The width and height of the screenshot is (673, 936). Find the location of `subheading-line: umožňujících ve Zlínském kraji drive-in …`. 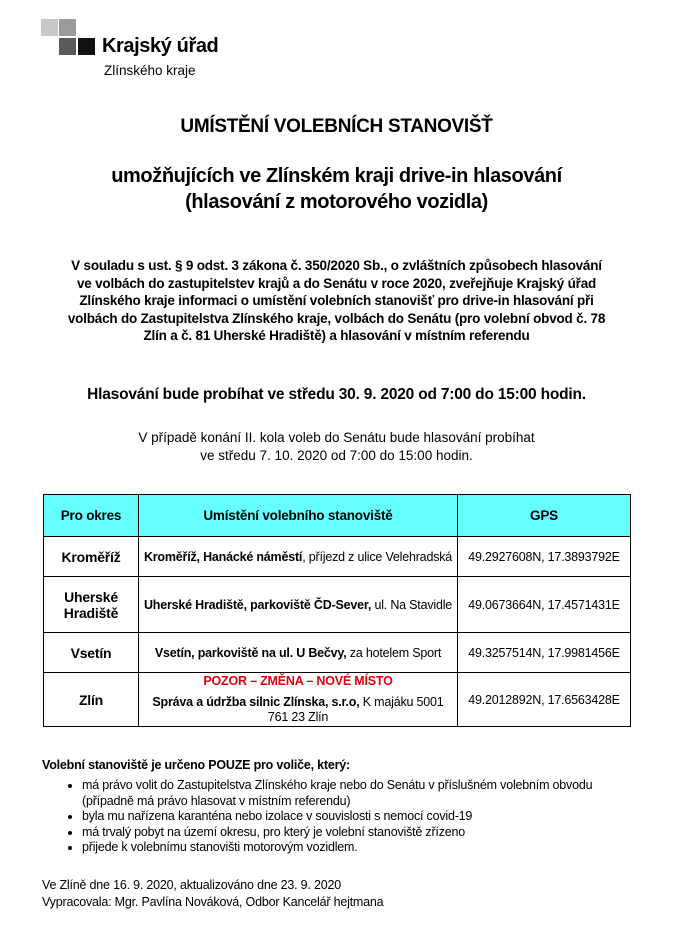

subheading-line: umožňujících ve Zlínském kraji drive-in … is located at coordinates (336, 176).